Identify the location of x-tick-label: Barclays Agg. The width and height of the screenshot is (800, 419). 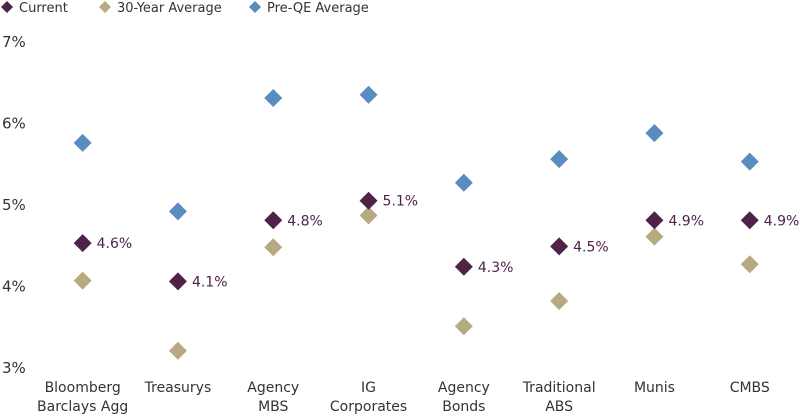
(82, 407).